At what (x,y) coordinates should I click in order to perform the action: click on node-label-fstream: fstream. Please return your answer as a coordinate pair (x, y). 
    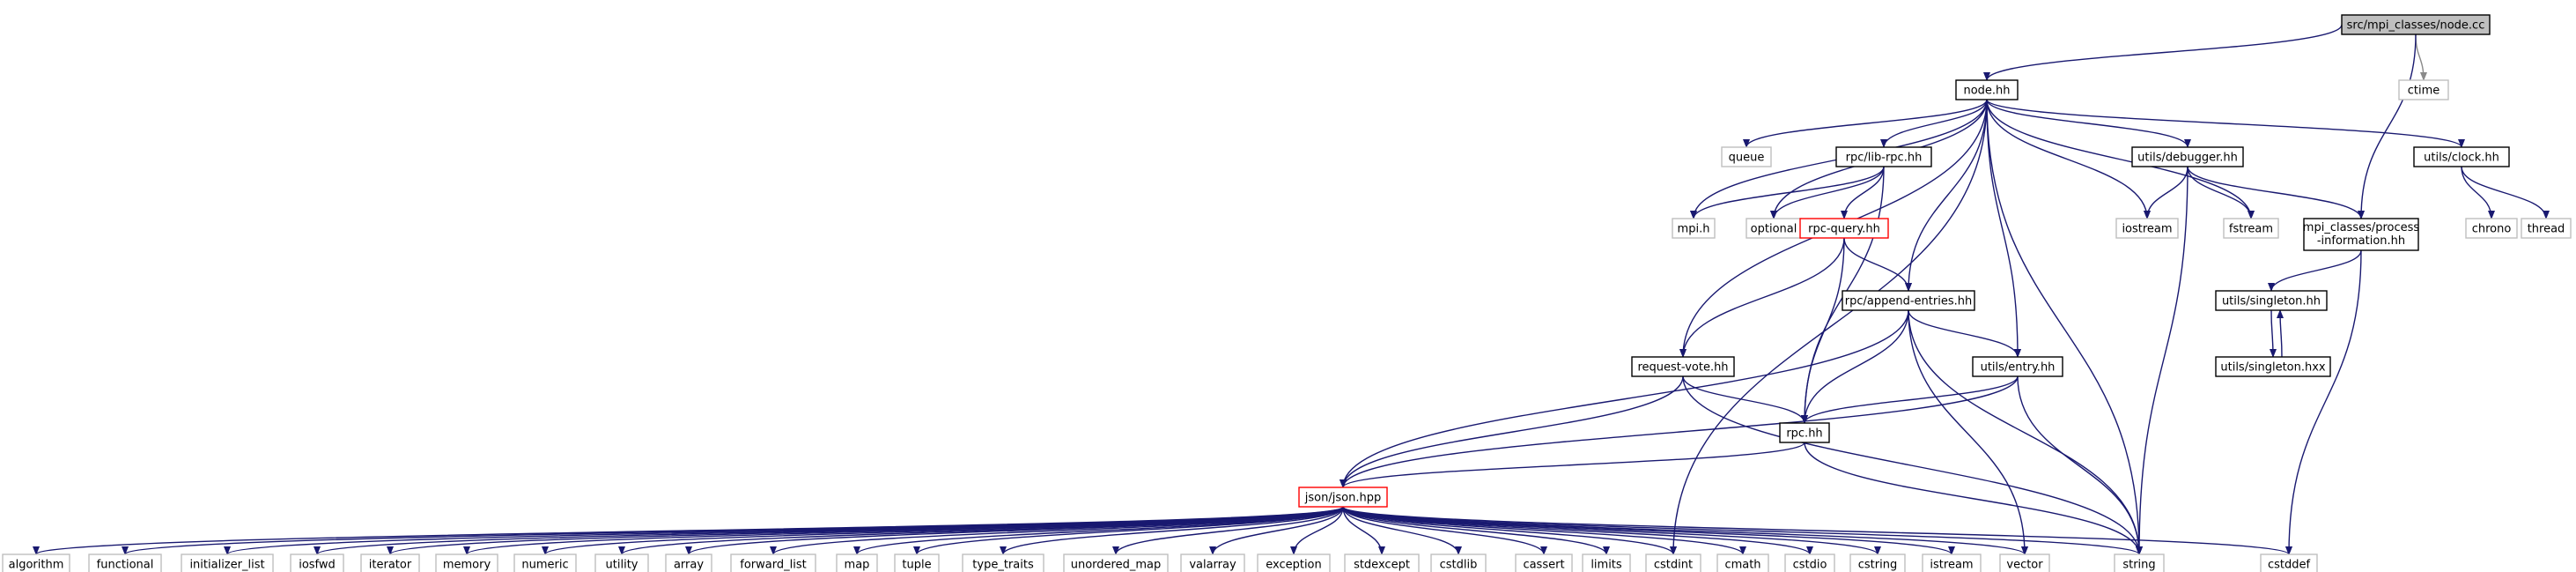
    Looking at the image, I should click on (2251, 229).